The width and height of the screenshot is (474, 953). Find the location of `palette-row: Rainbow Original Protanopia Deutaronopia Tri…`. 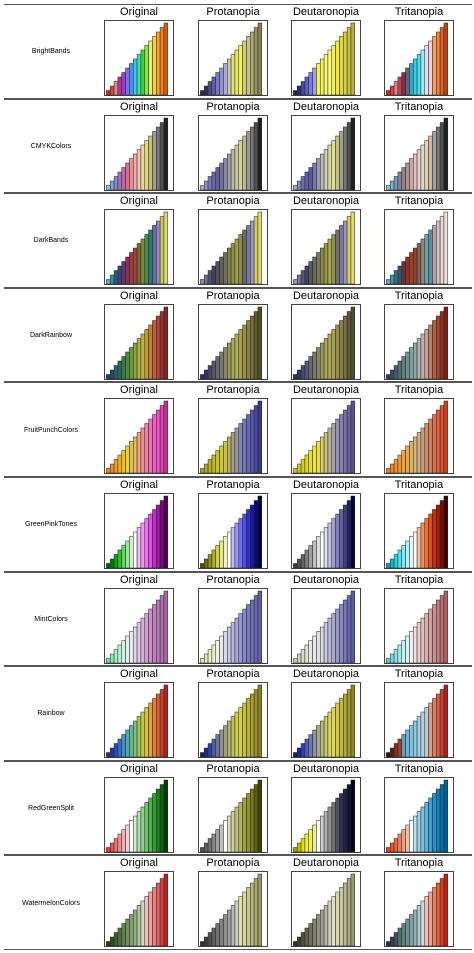

palette-row: Rainbow Original Protanopia Deutaronopia Tri… is located at coordinates (238, 713).